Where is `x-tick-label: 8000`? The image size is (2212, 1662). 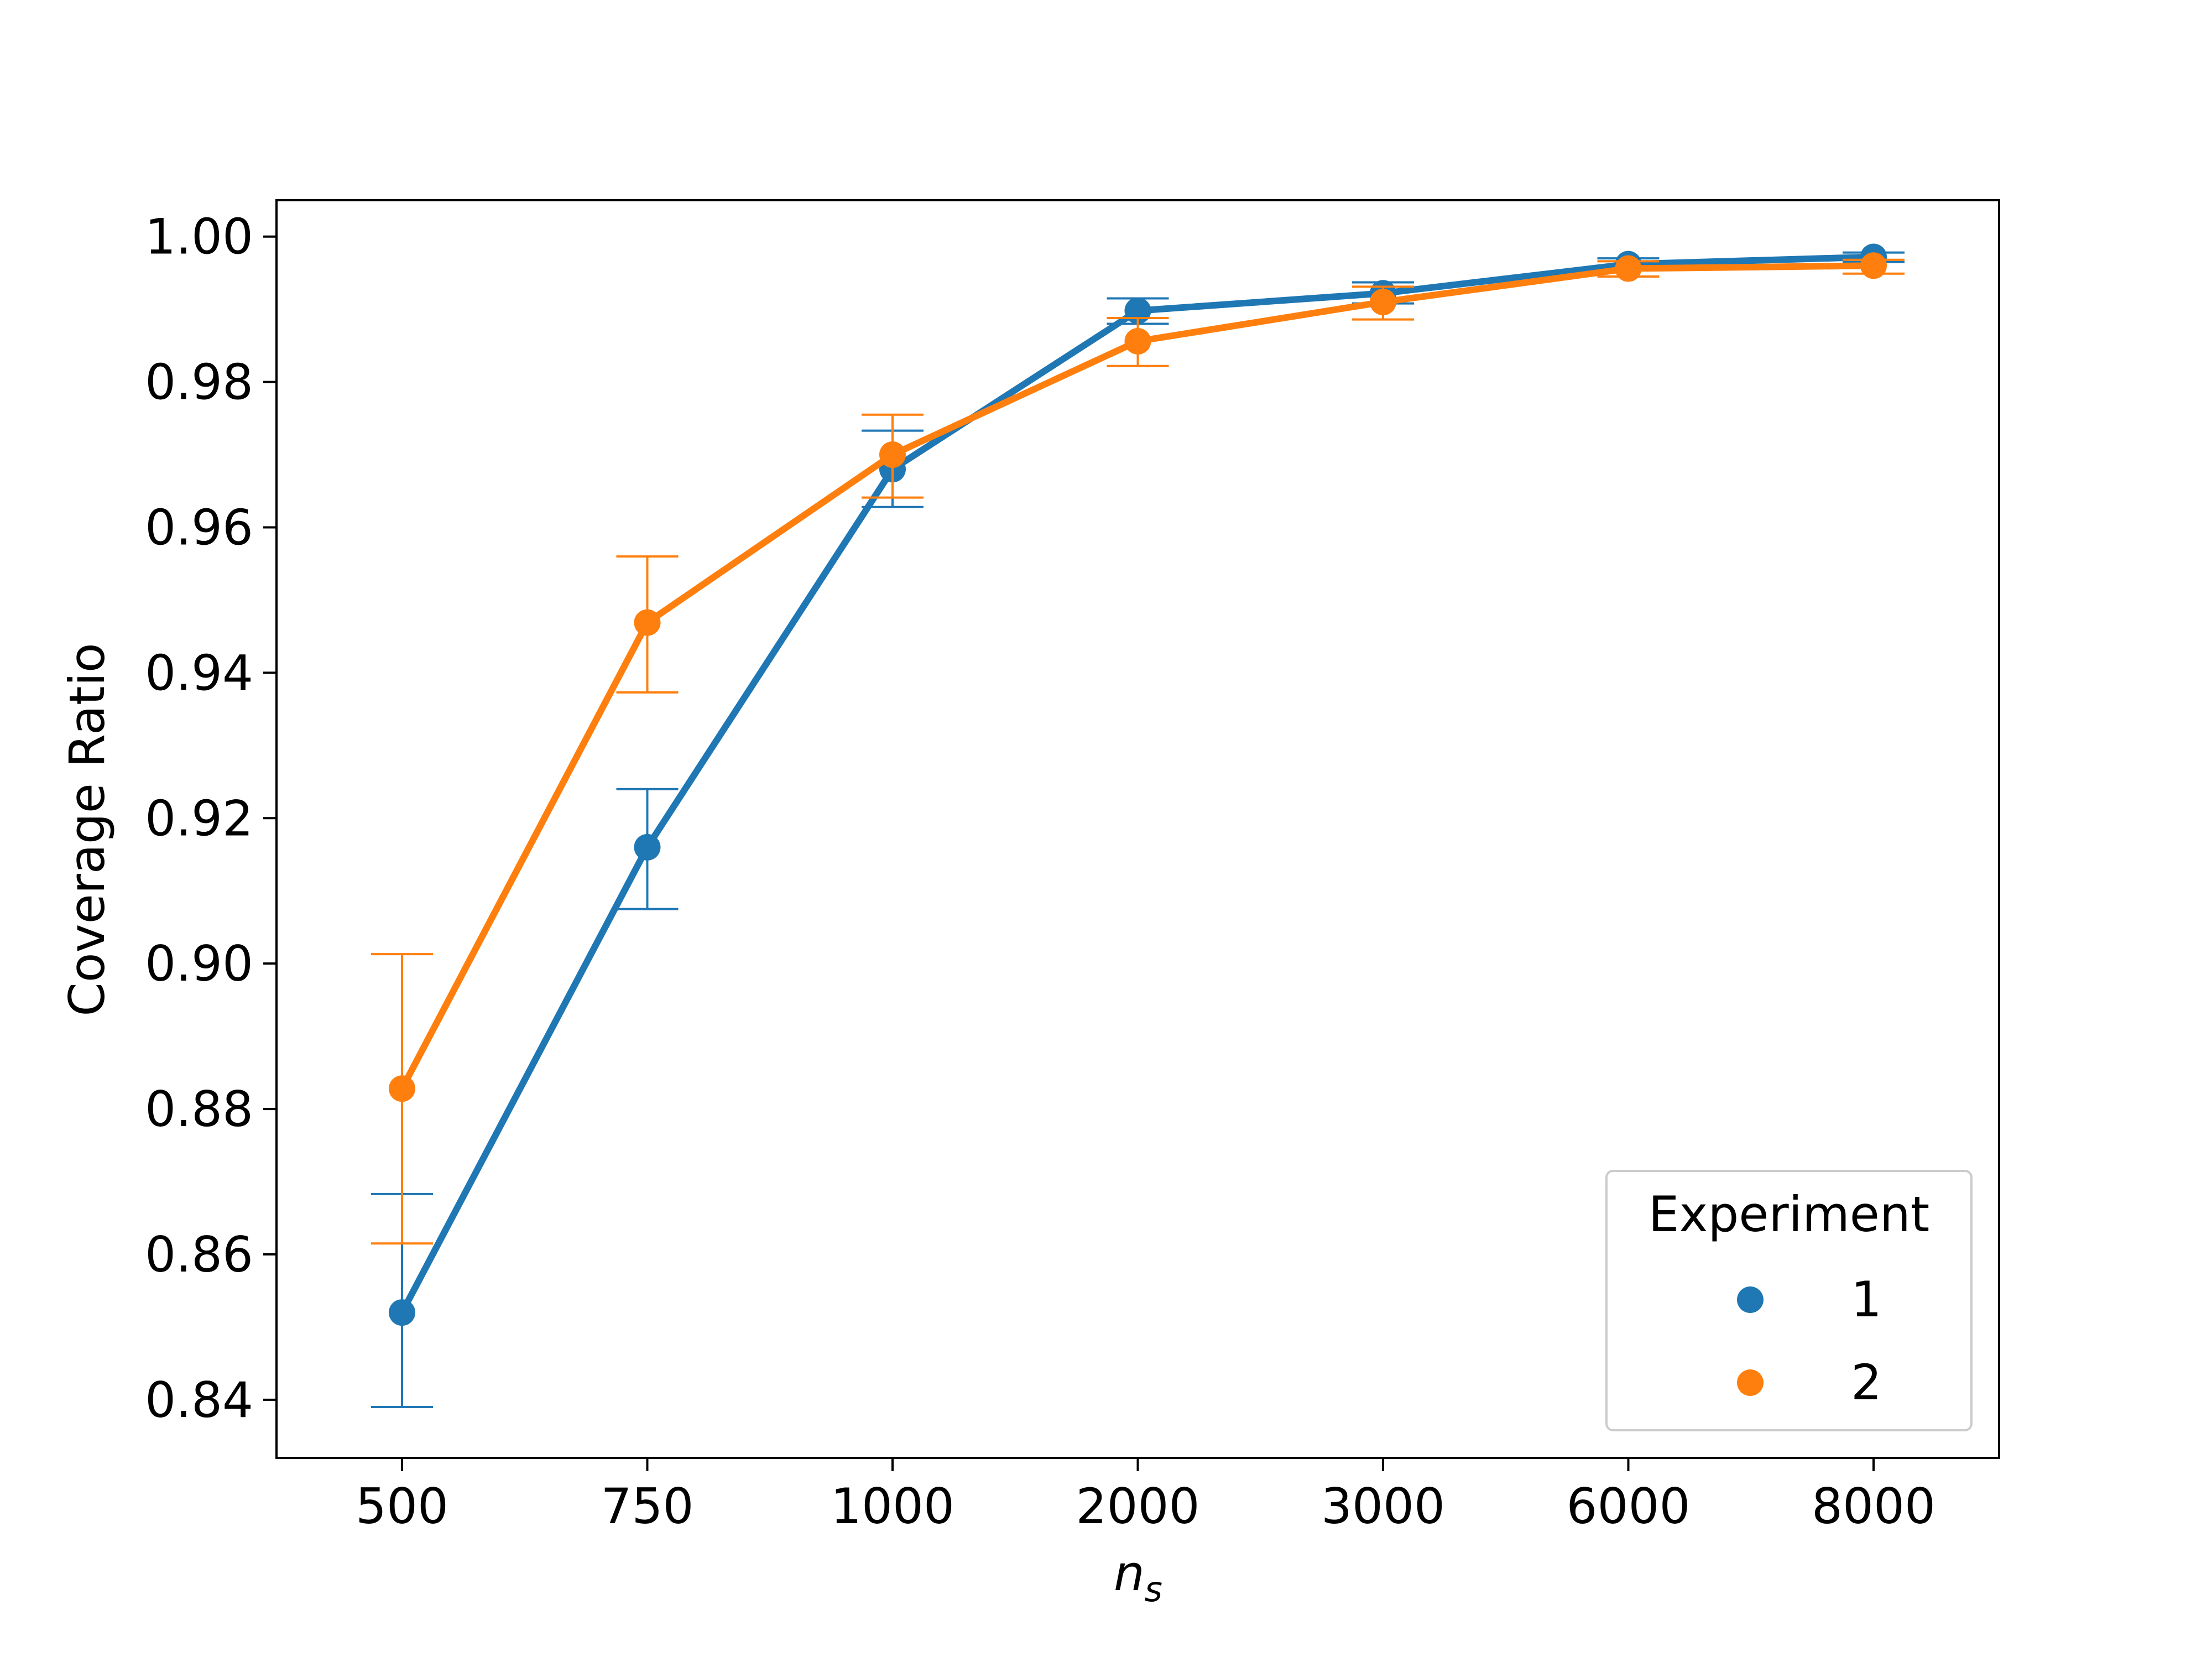 x-tick-label: 8000 is located at coordinates (1874, 1506).